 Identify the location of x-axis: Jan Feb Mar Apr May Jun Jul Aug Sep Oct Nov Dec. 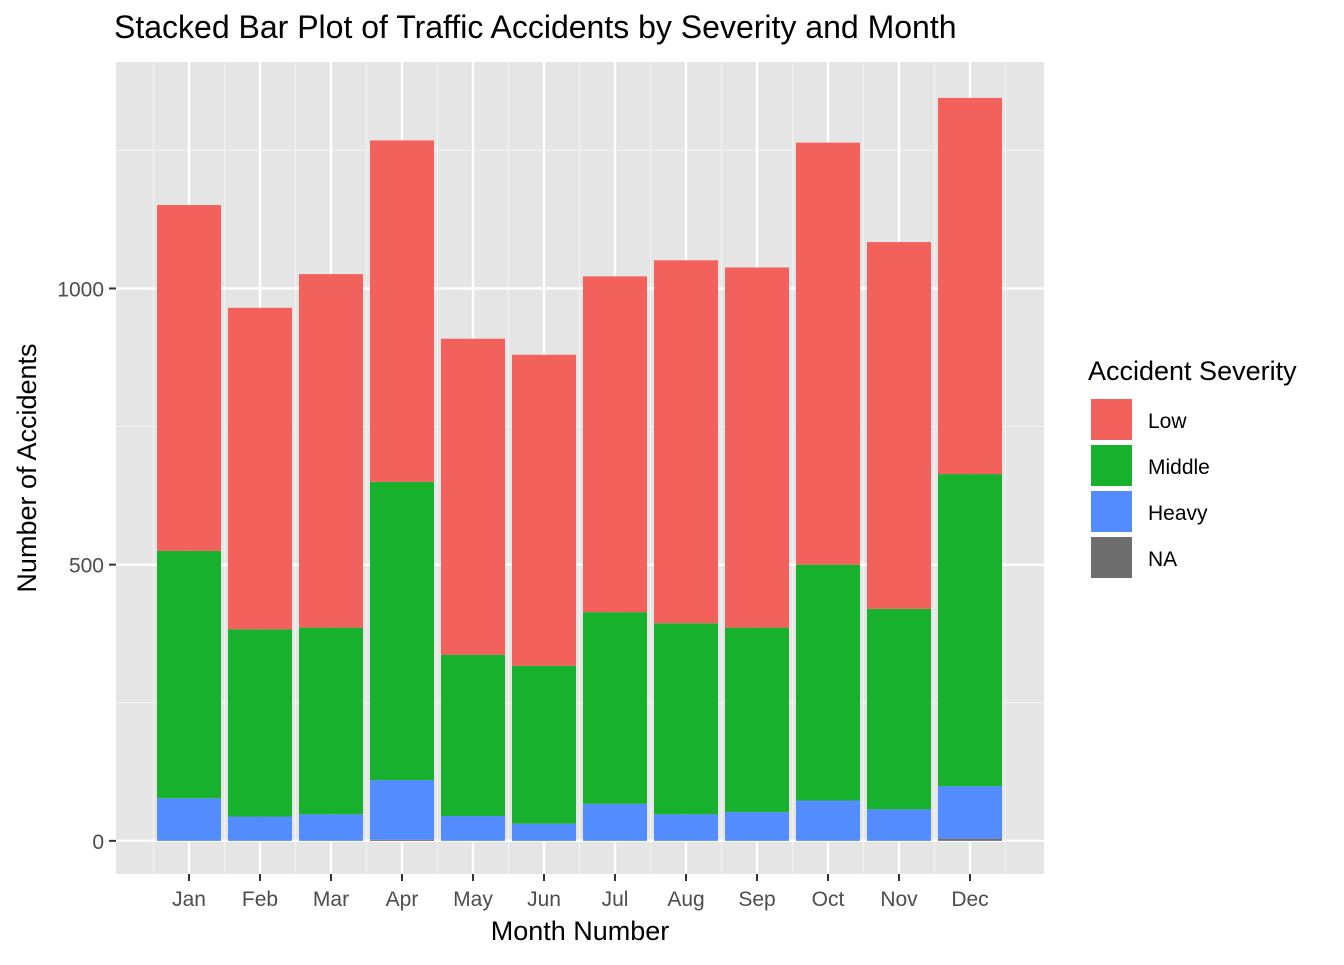
(580, 892).